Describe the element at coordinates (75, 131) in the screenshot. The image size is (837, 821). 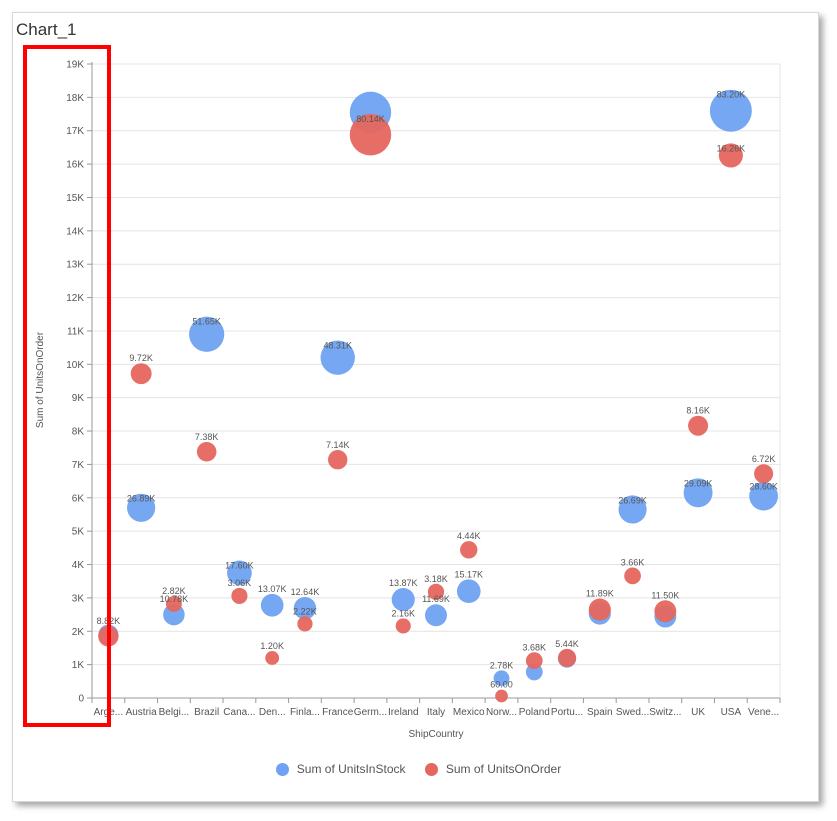
I see `y-tick-label: 17K` at that location.